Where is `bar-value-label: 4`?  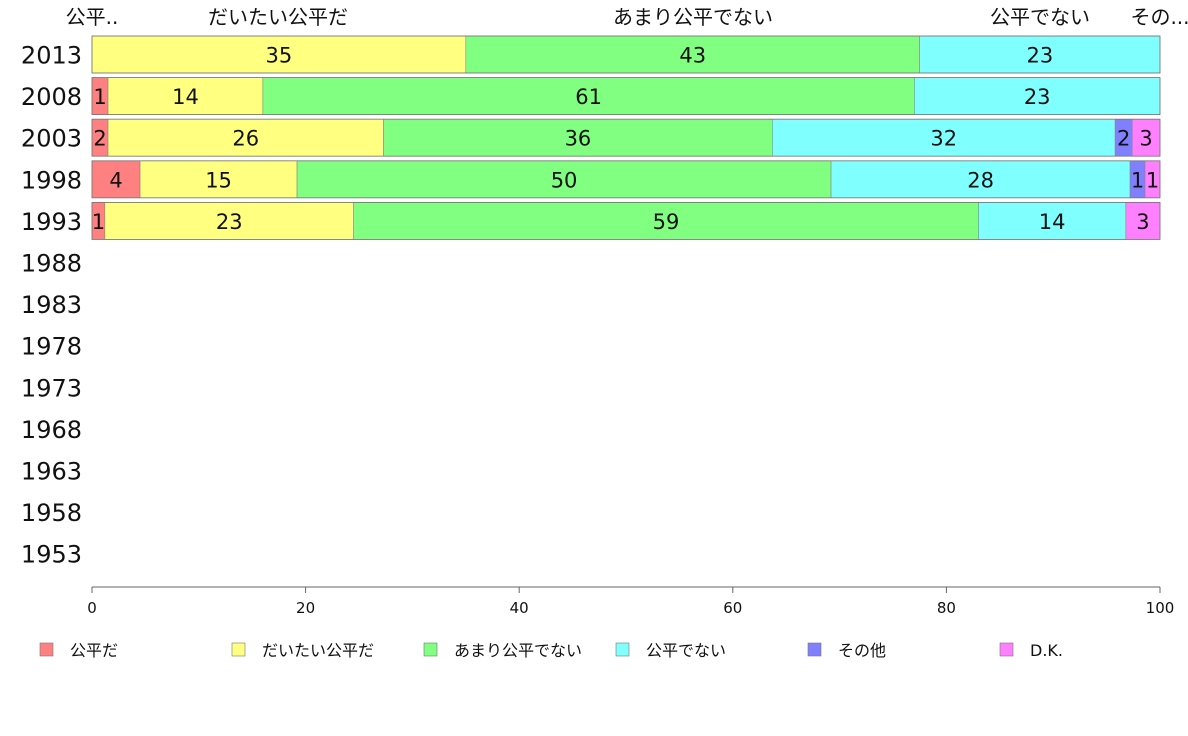 bar-value-label: 4 is located at coordinates (115, 180).